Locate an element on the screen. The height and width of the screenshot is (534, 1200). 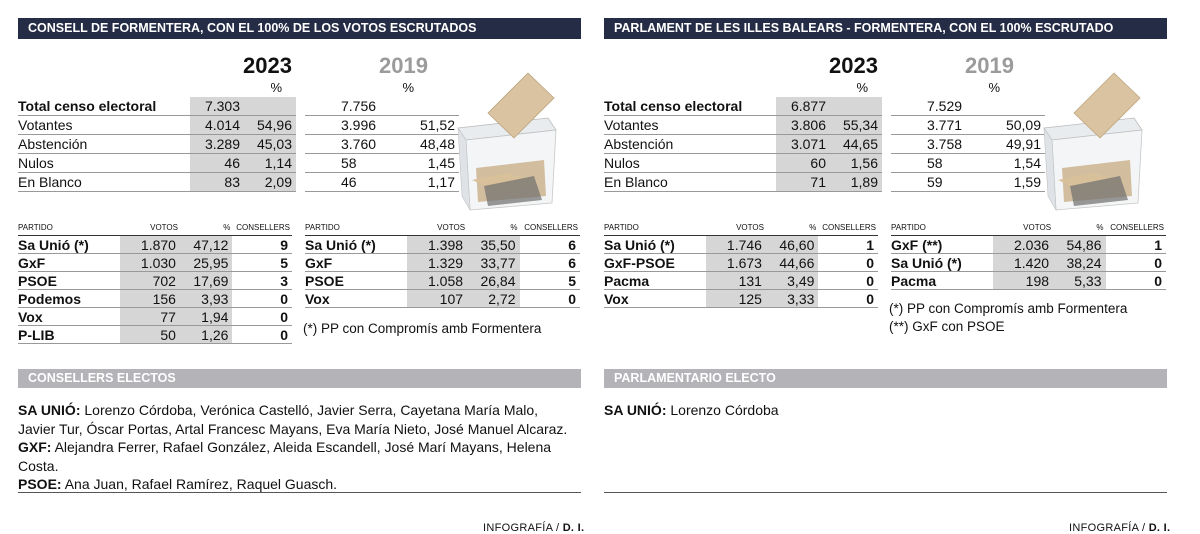
party-pct: 5,33 is located at coordinates (1079, 280).